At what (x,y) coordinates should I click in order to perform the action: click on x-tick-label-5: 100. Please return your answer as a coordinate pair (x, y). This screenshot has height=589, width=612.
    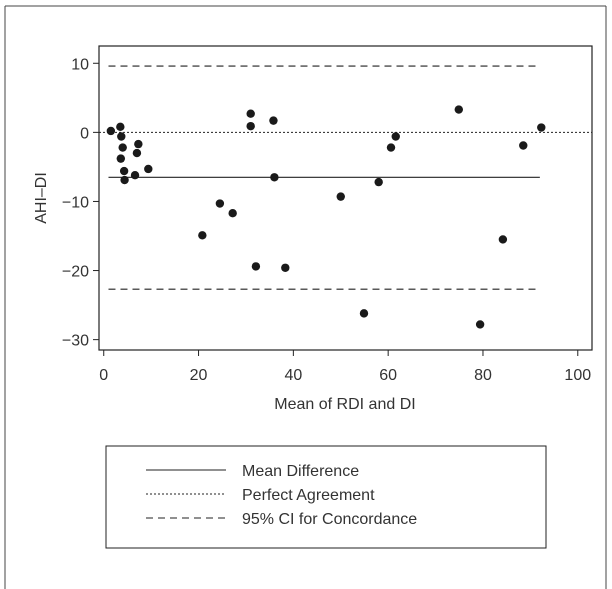
    Looking at the image, I should click on (577, 375).